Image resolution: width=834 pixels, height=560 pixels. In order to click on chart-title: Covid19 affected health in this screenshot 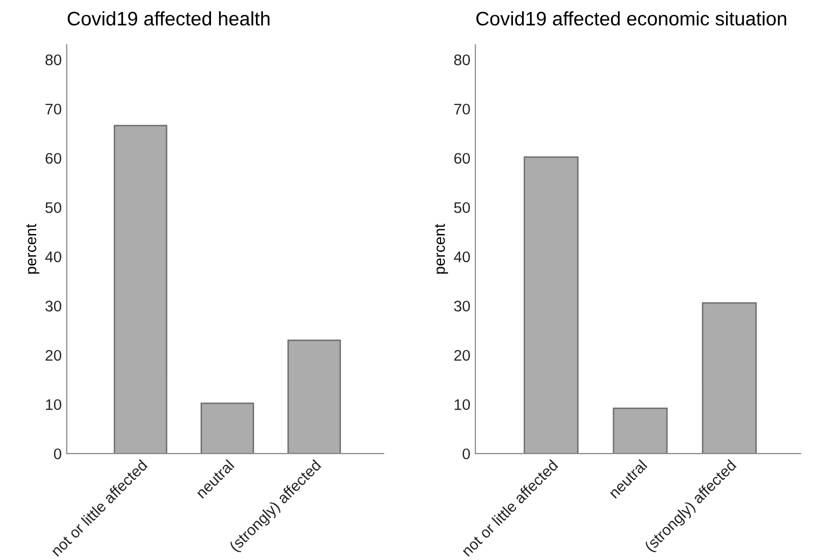, I will do `click(169, 18)`.